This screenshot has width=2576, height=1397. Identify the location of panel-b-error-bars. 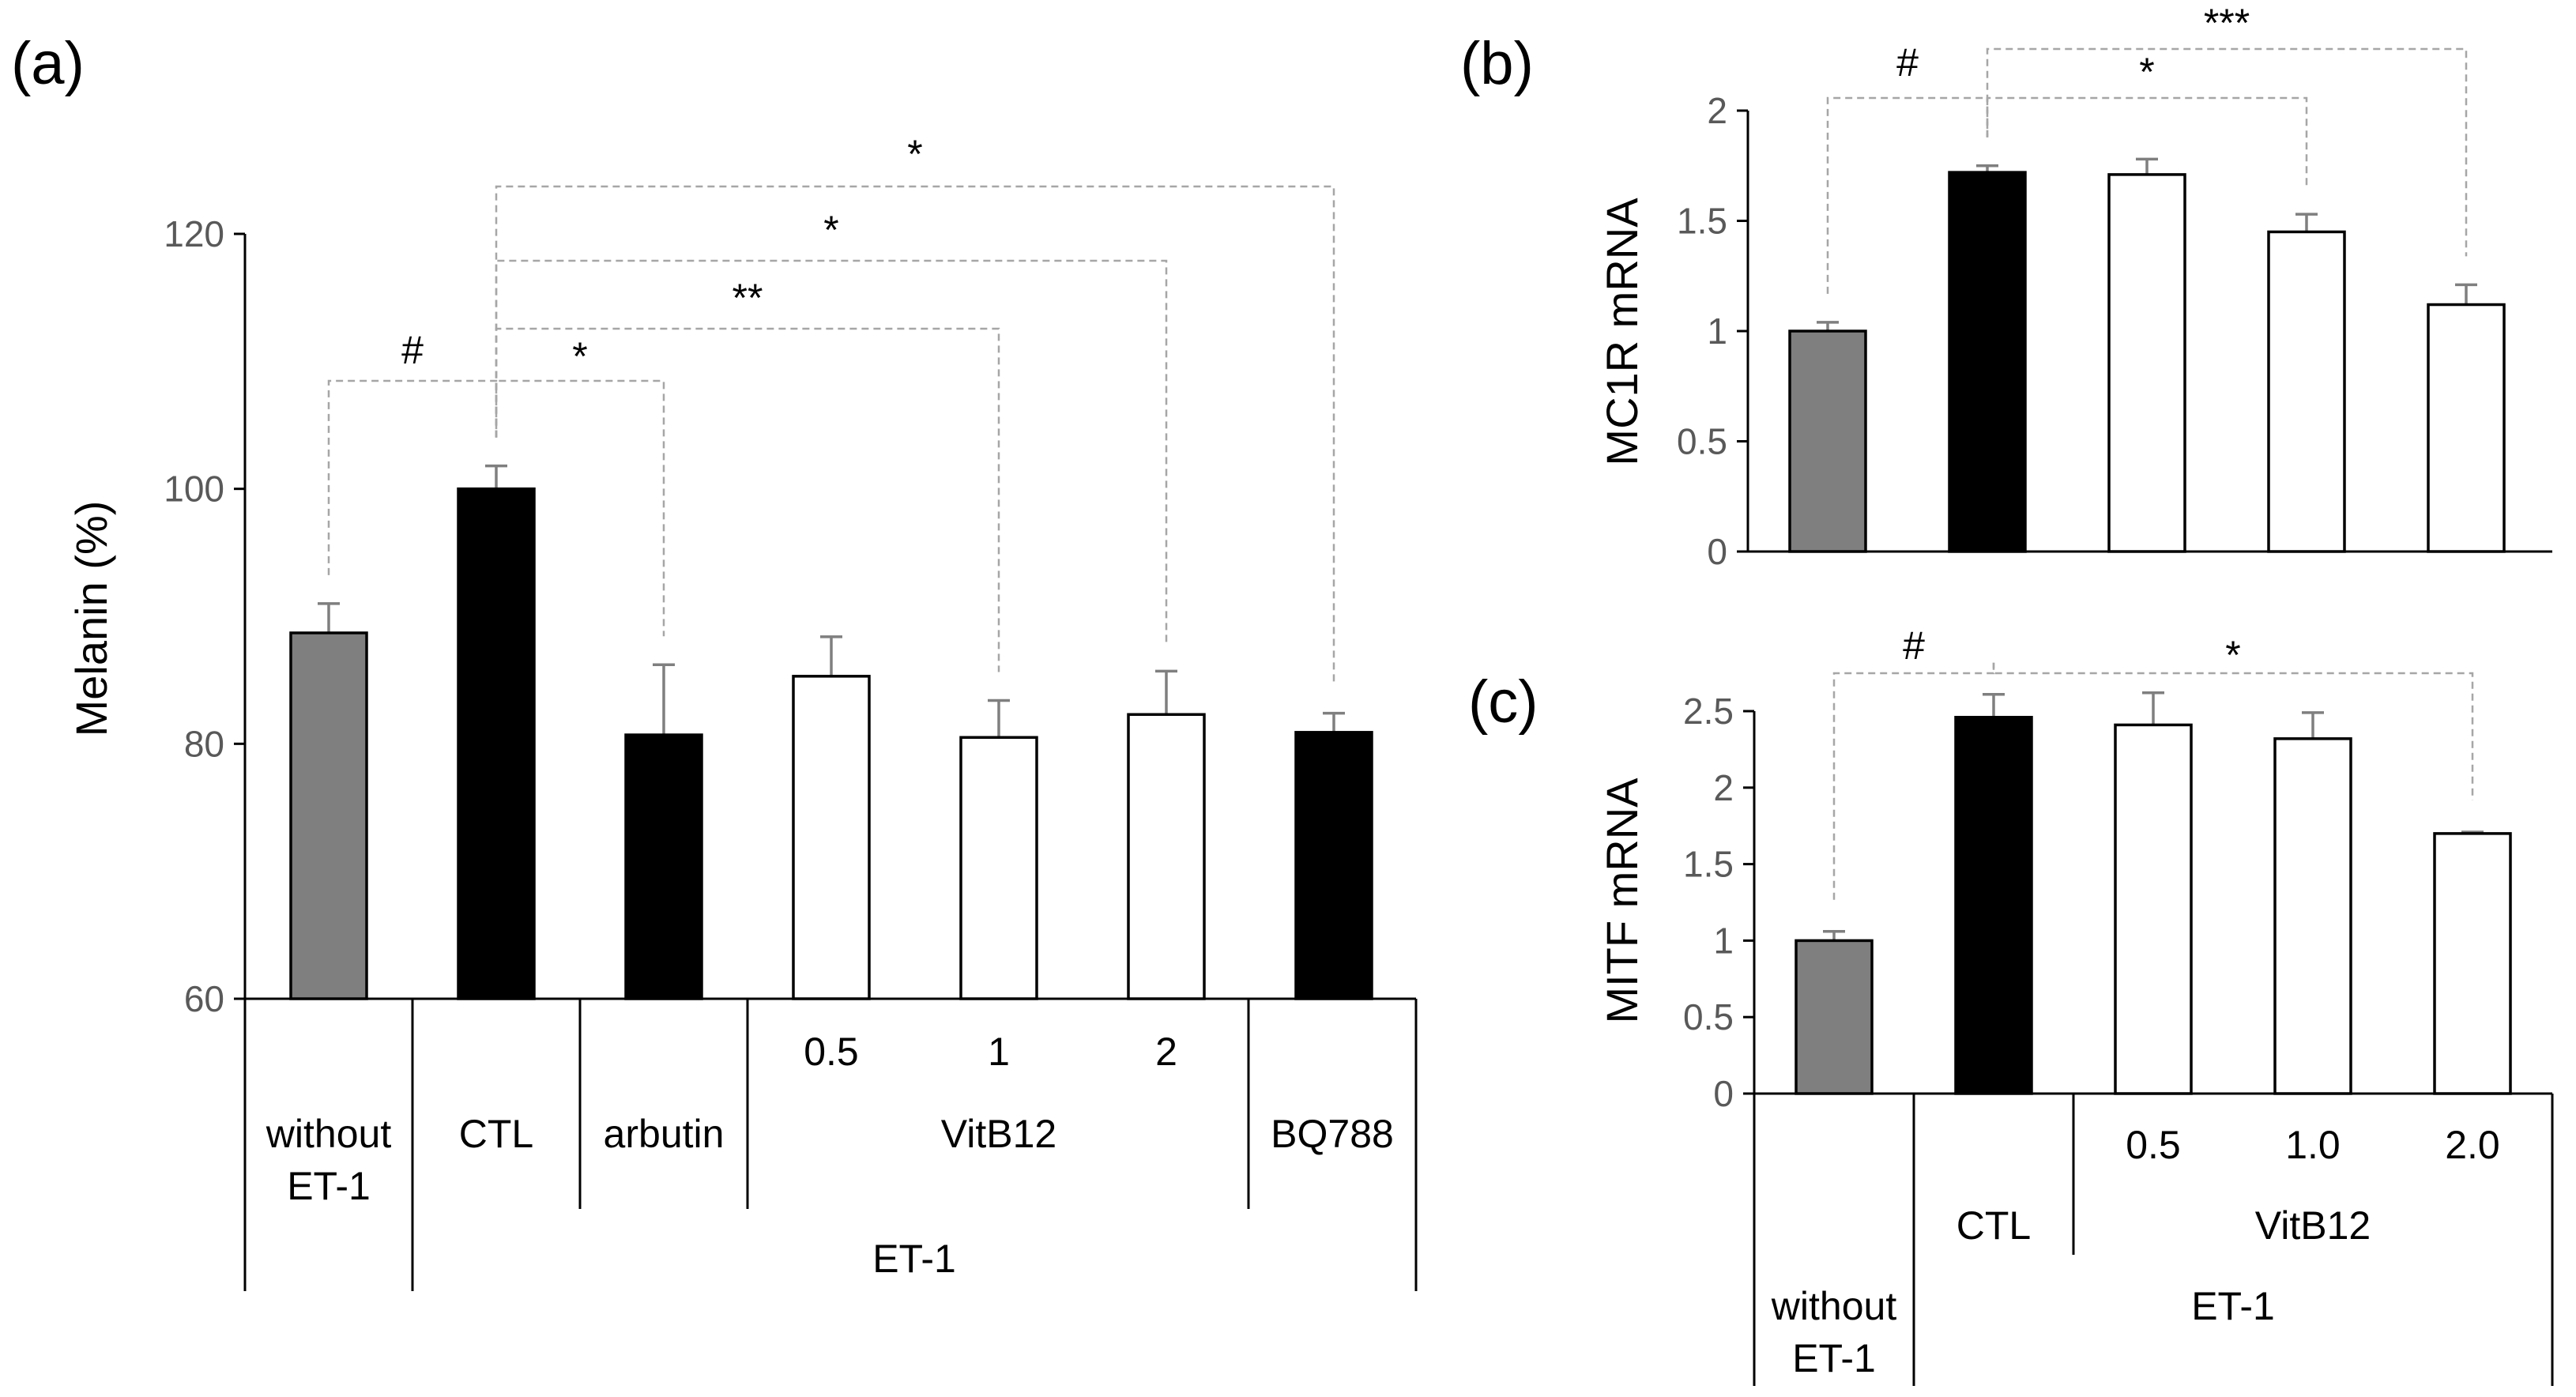
(2147, 244).